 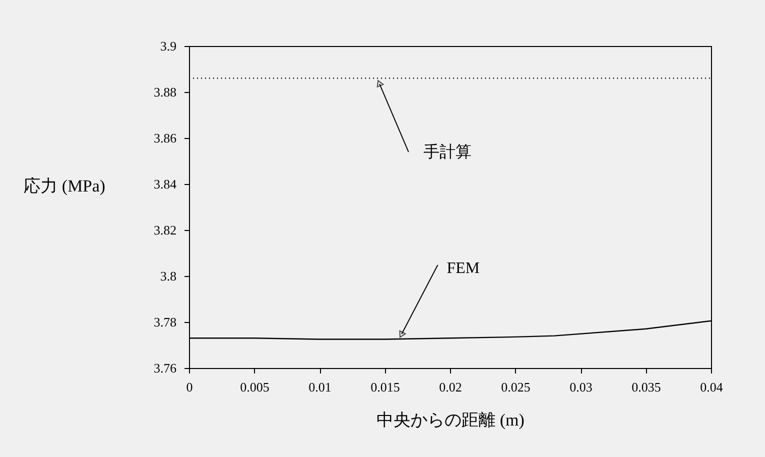 What do you see at coordinates (320, 387) in the screenshot?
I see `x-tick-label: 0.01` at bounding box center [320, 387].